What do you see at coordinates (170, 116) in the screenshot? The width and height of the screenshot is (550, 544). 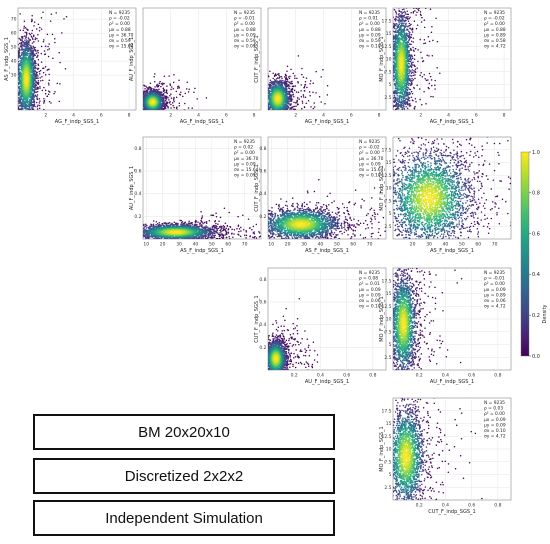 I see `x-tick-label: 2` at bounding box center [170, 116].